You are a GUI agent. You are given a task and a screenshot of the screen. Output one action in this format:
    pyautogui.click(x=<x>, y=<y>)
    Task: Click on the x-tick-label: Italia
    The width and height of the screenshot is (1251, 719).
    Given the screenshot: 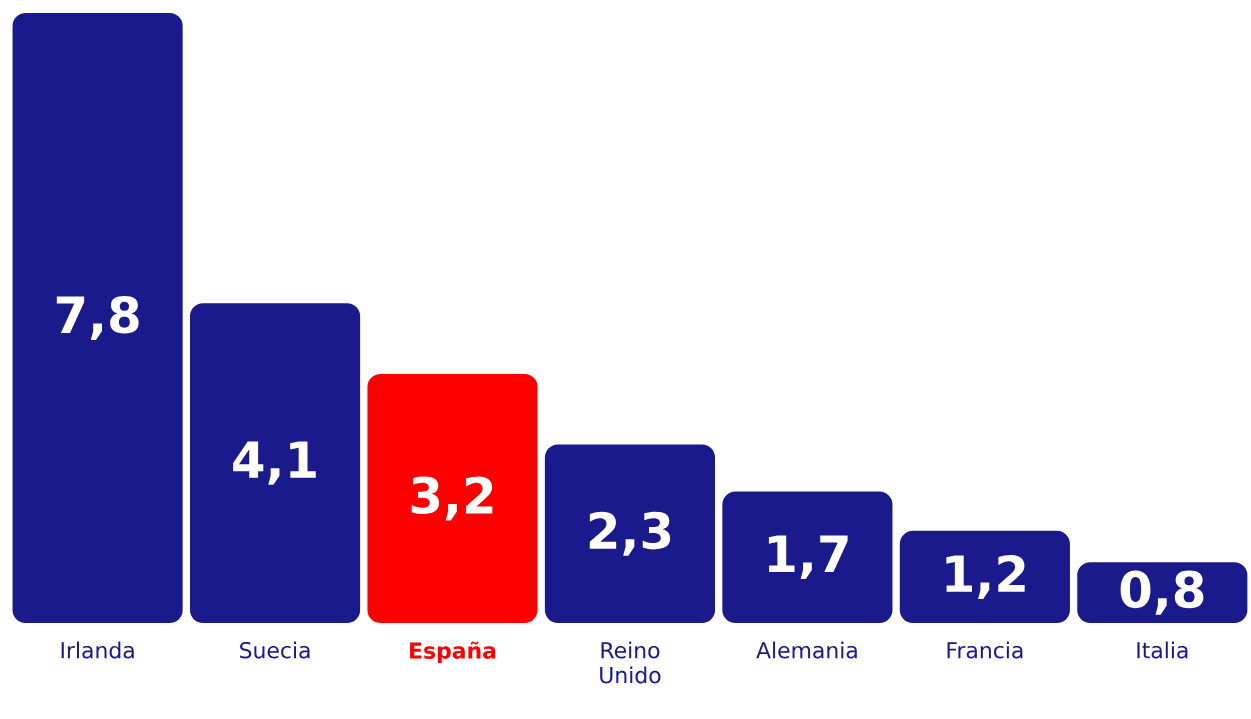 What is the action you would take?
    pyautogui.click(x=1162, y=650)
    